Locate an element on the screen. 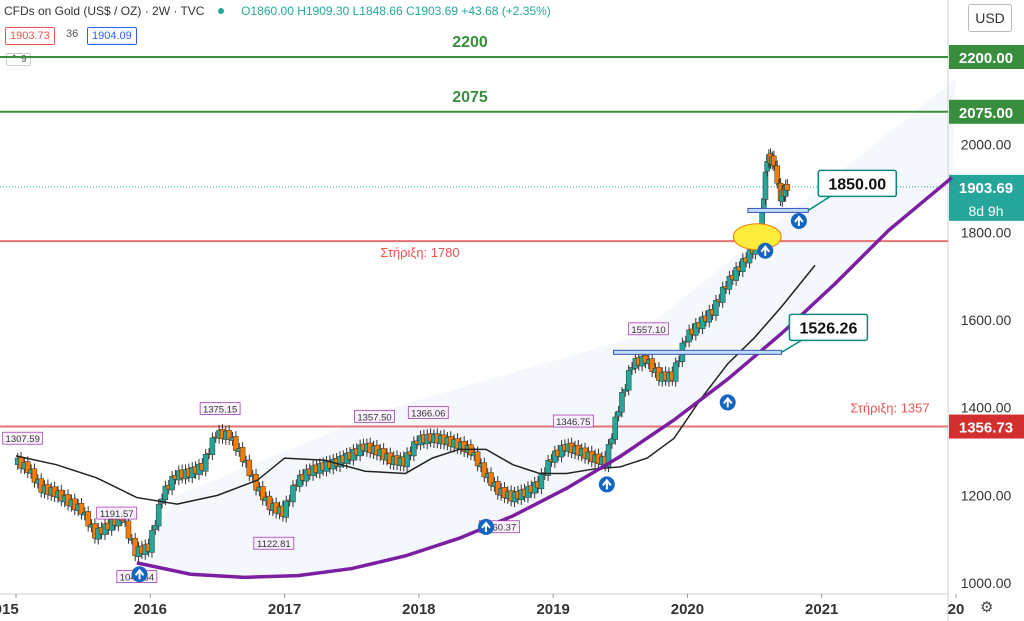 Image resolution: width=1024 pixels, height=621 pixels. x-tick-1: 2016 is located at coordinates (150, 609).